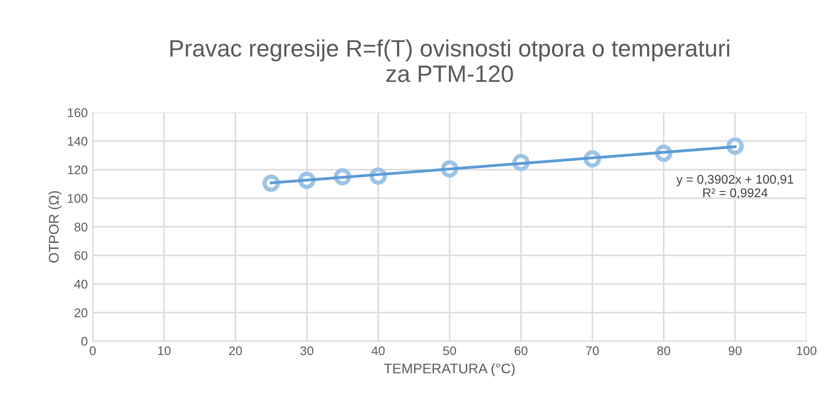 The width and height of the screenshot is (828, 412). I want to click on annotation: y = 0,3902x + 100,91 R² = 0,9924, so click(735, 186).